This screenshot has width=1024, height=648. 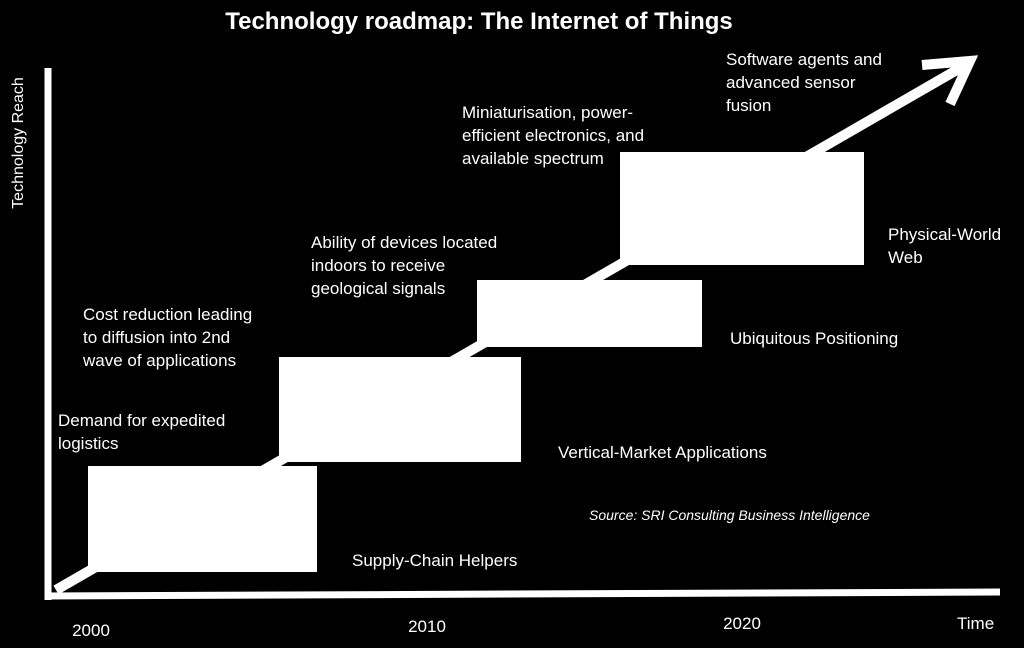 What do you see at coordinates (427, 626) in the screenshot?
I see `x-tick-2010: 2010` at bounding box center [427, 626].